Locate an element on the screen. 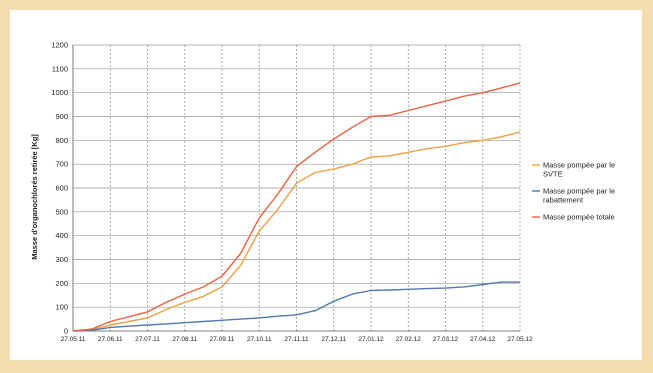 This screenshot has height=373, width=653. y-tick-label: 1200 is located at coordinates (59, 45).